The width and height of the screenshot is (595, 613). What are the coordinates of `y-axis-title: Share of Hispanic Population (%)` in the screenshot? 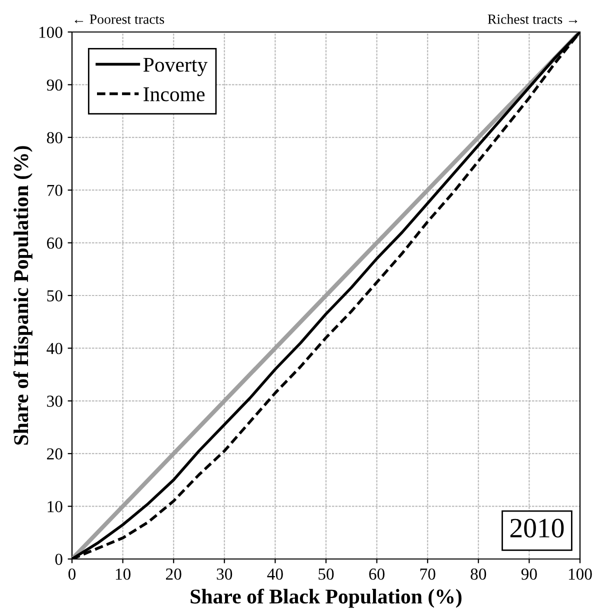 It's located at (22, 295).